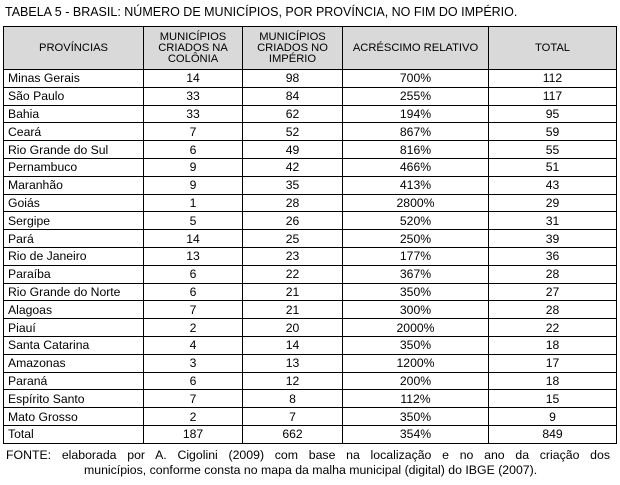 The width and height of the screenshot is (620, 485). What do you see at coordinates (552, 48) in the screenshot?
I see `header-total: TOTAL` at bounding box center [552, 48].